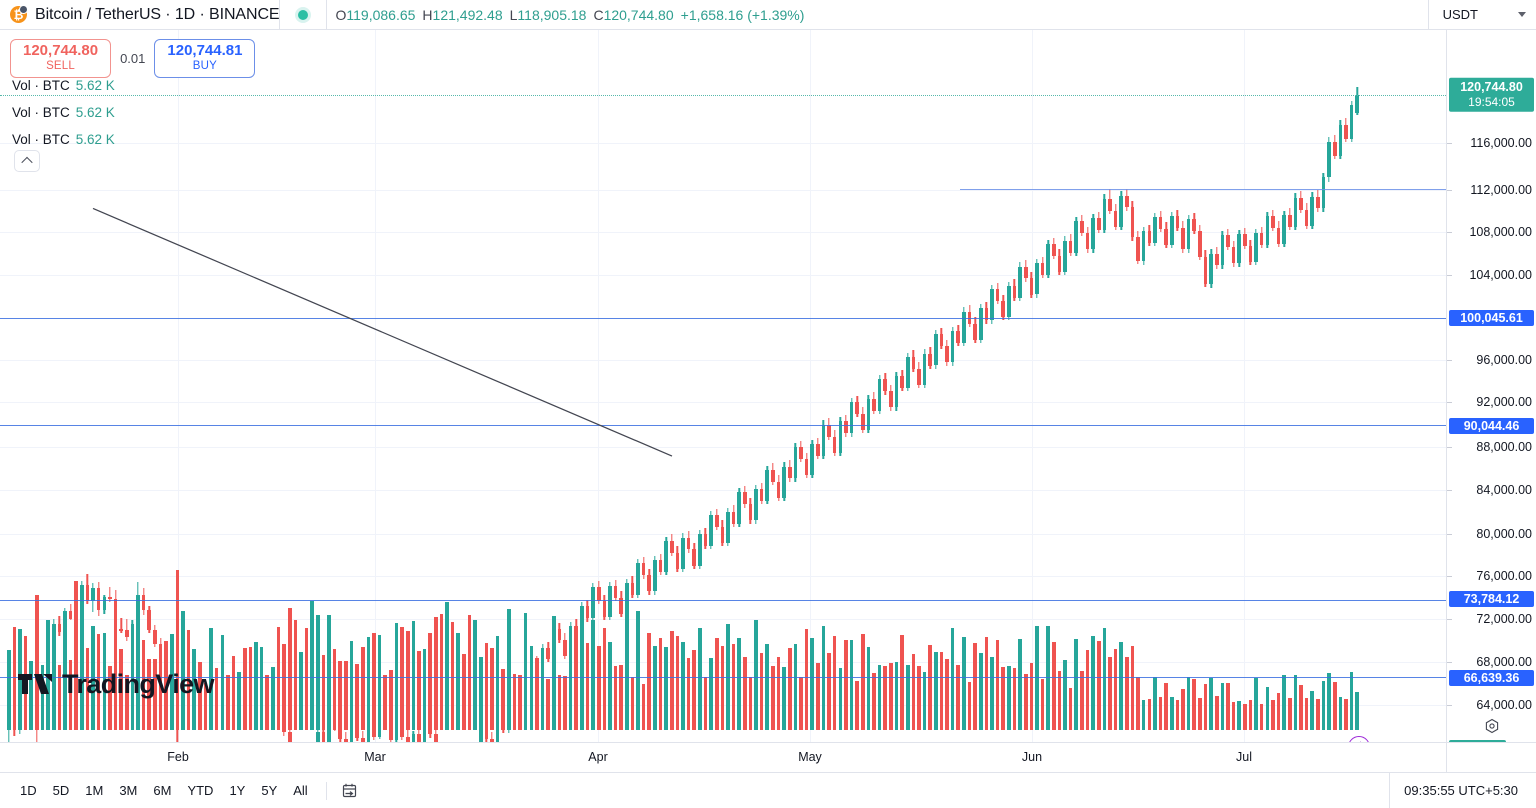 Image resolution: width=1536 pixels, height=808 pixels. What do you see at coordinates (1491, 599) in the screenshot?
I see `price-level-badge: 73,784.12` at bounding box center [1491, 599].